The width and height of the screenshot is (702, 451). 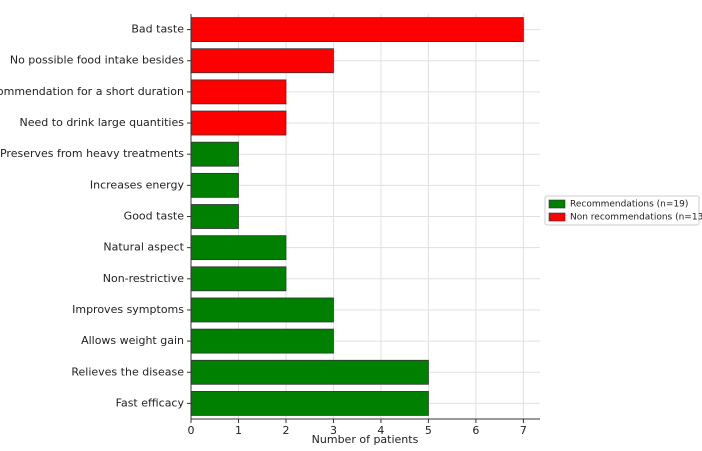 I want to click on y-tick-label: Non-restrictive, so click(x=143, y=278).